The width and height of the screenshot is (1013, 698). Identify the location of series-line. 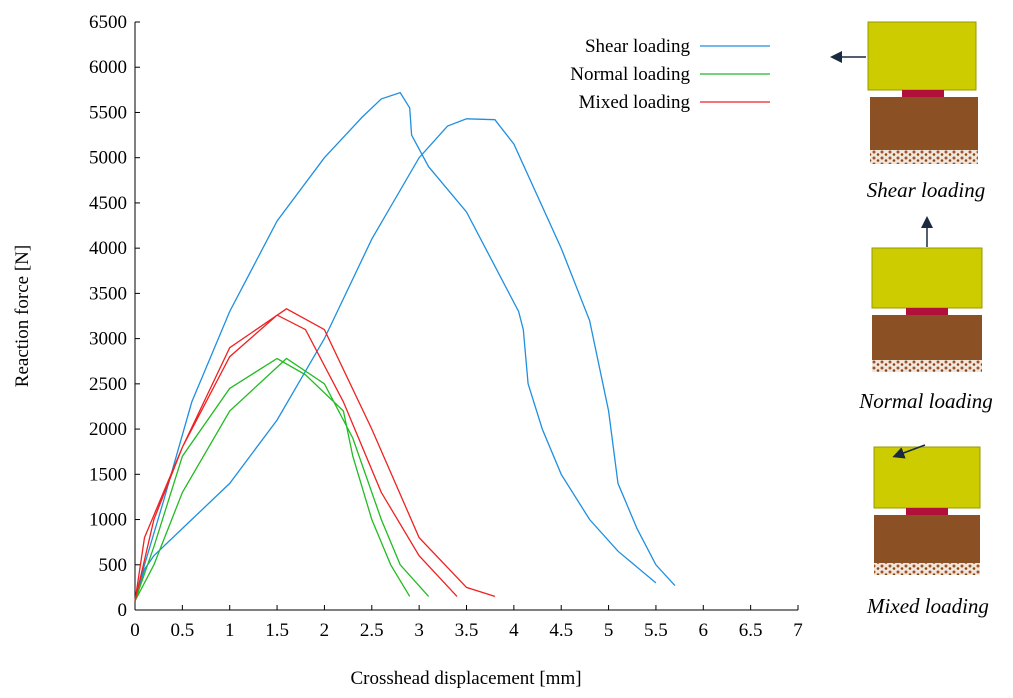
(282, 479).